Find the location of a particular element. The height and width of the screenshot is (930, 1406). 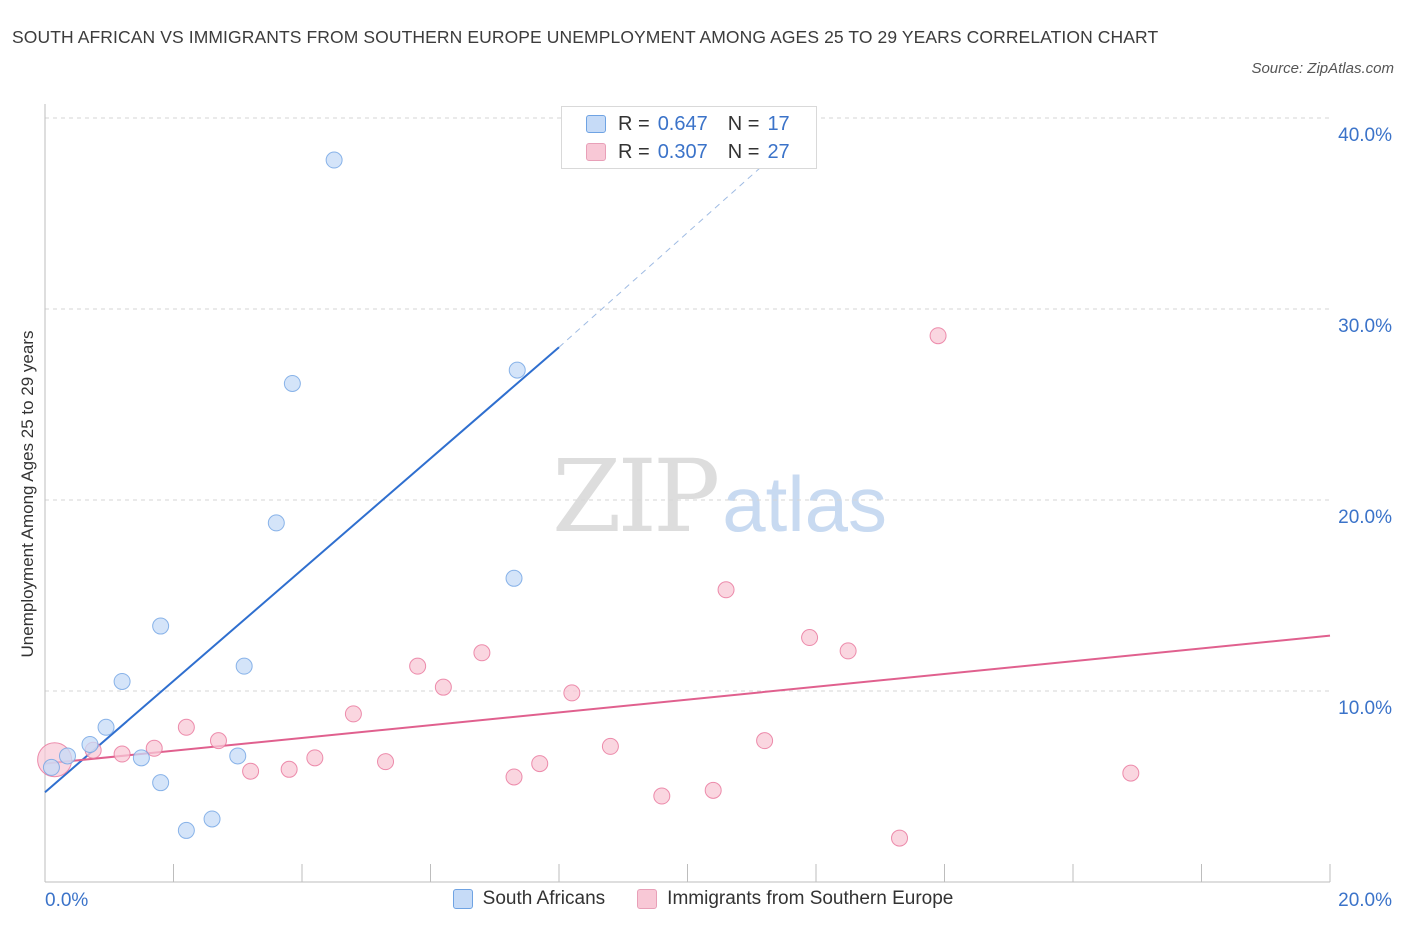

trend-line is located at coordinates (687, 699).